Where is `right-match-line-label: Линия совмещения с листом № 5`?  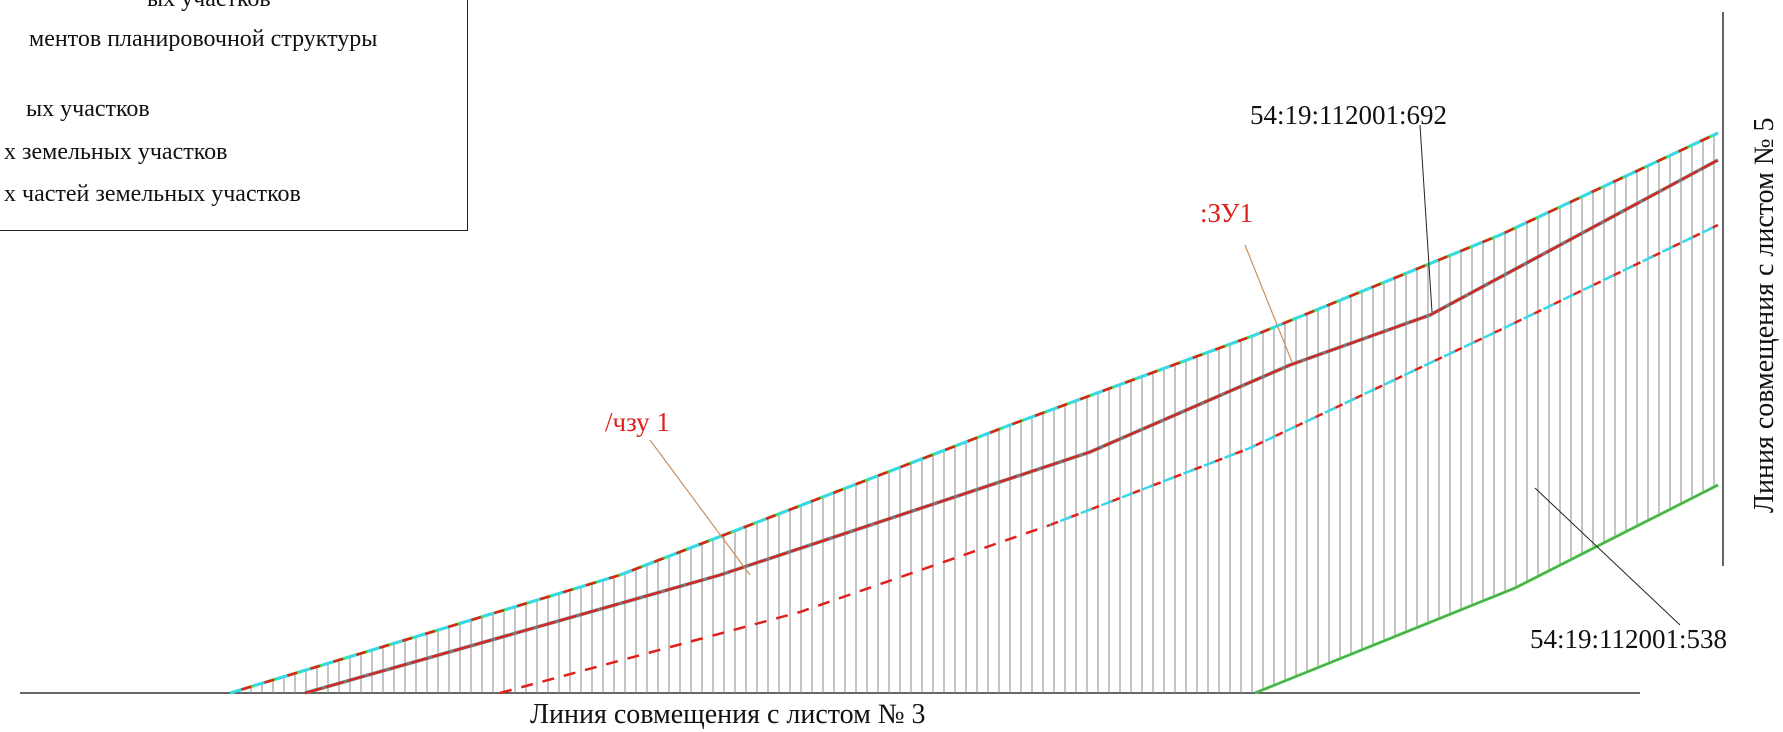
right-match-line-label: Линия совмещения с листом № 5 is located at coordinates (1764, 315).